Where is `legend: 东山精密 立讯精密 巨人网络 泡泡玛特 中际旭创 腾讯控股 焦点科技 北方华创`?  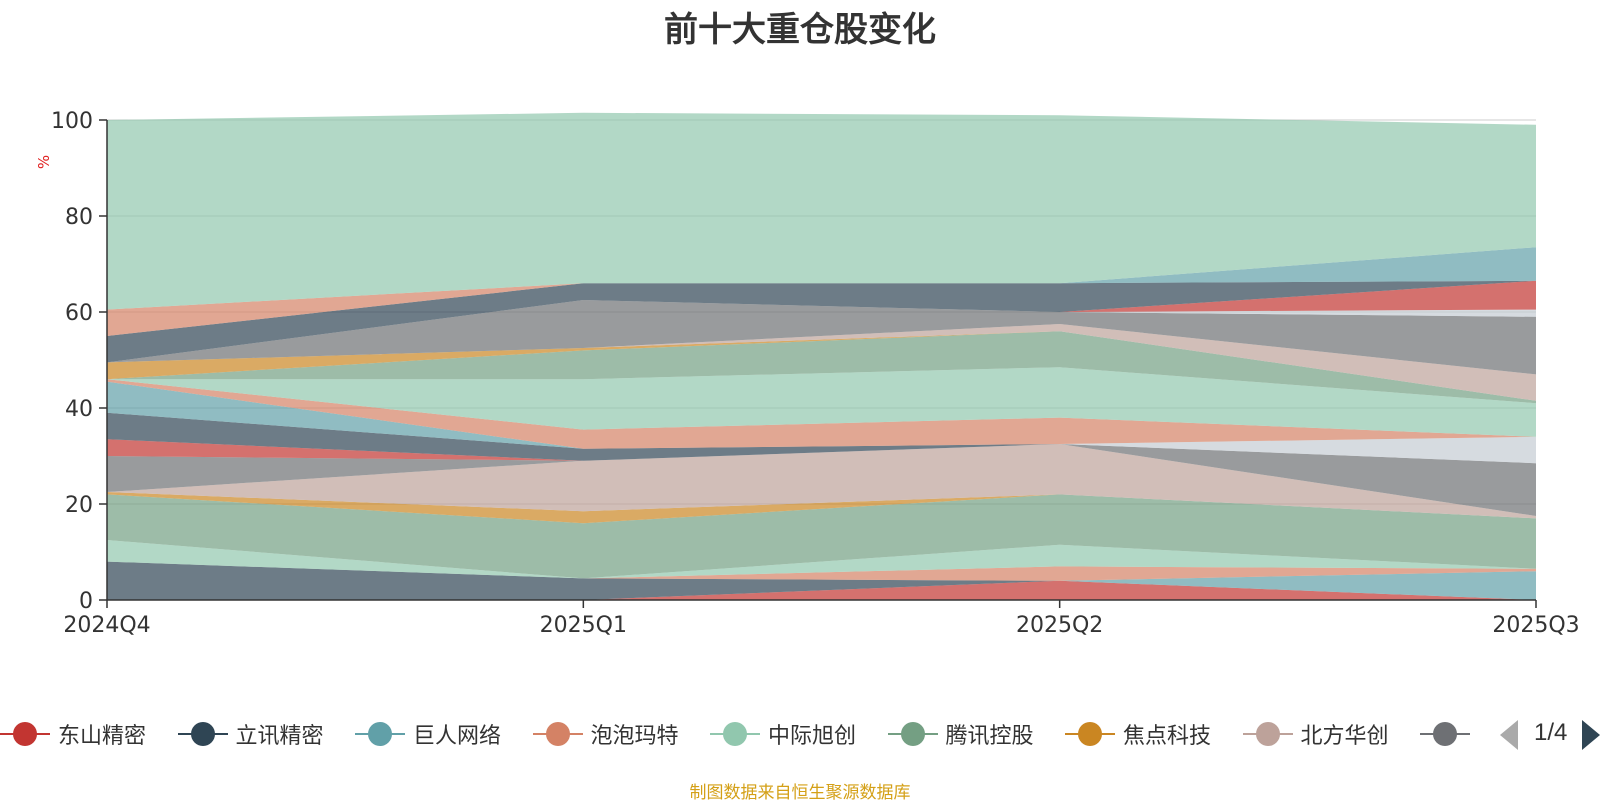 legend: 东山精密 立讯精密 巨人网络 泡泡玛特 中际旭创 腾讯控股 焦点科技 北方华创 is located at coordinates (800, 734).